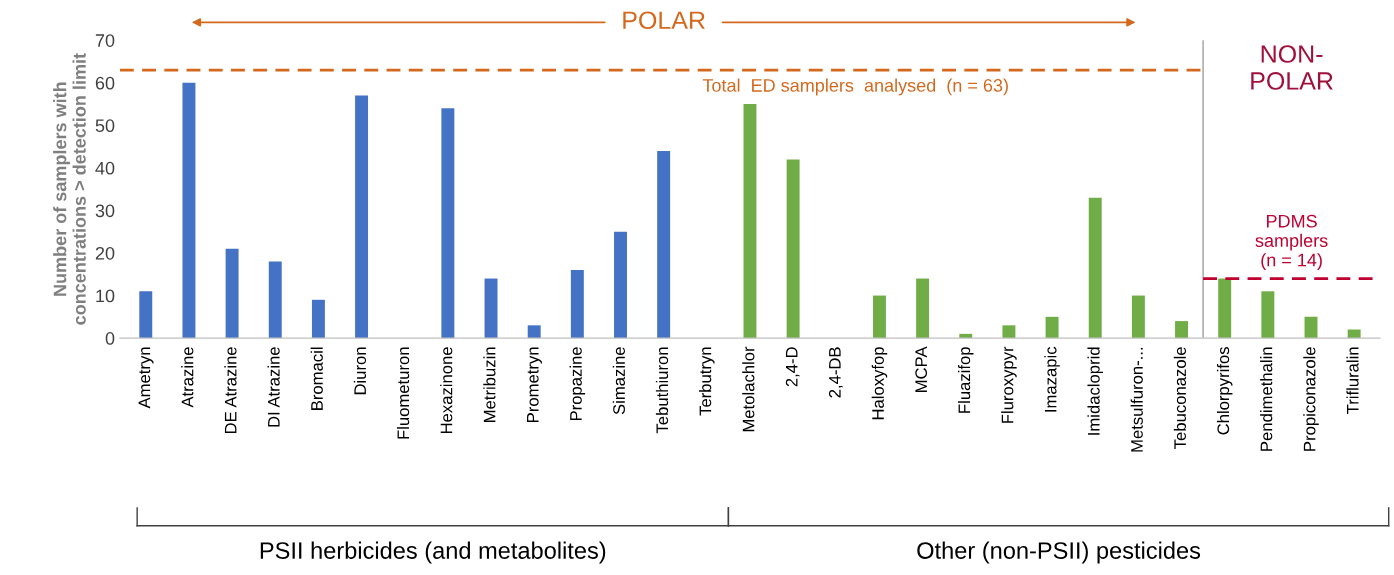 The image size is (1394, 575). Describe the element at coordinates (146, 378) in the screenshot. I see `x-tick-label: Ametryn` at that location.